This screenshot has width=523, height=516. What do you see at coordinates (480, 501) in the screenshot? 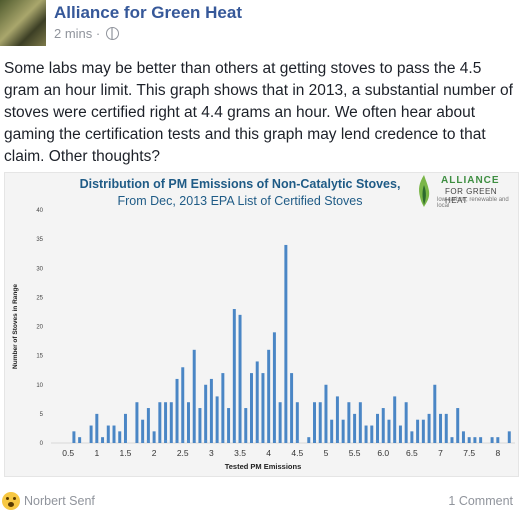
I see `comments-link: 1 Comment` at bounding box center [480, 501].